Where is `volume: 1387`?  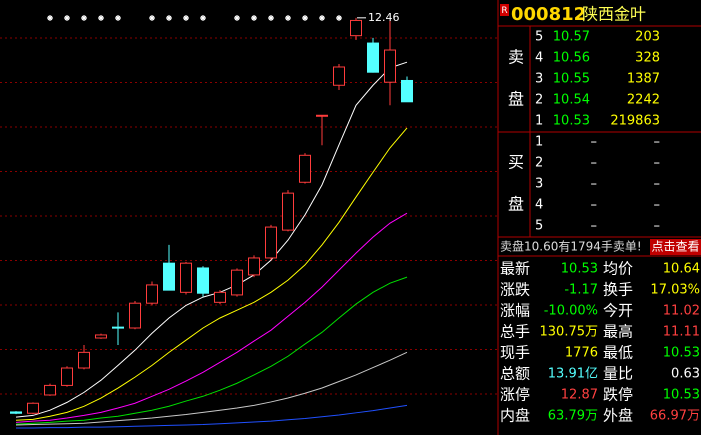
volume: 1387 is located at coordinates (643, 79).